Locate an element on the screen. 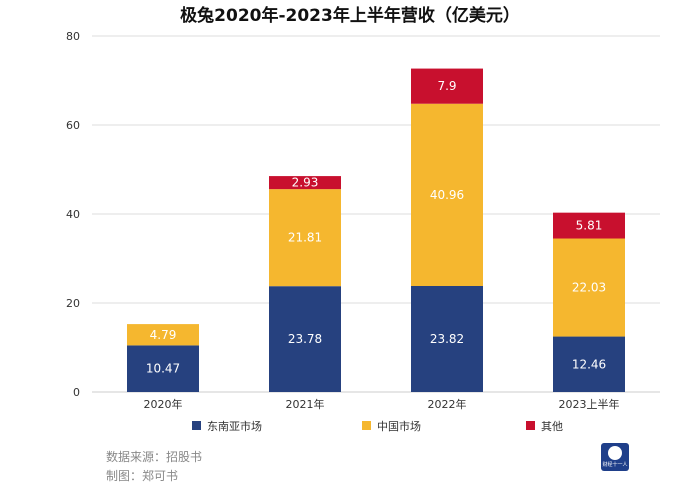 The width and height of the screenshot is (700, 484). x-tick-label: 2021年 is located at coordinates (305, 404).